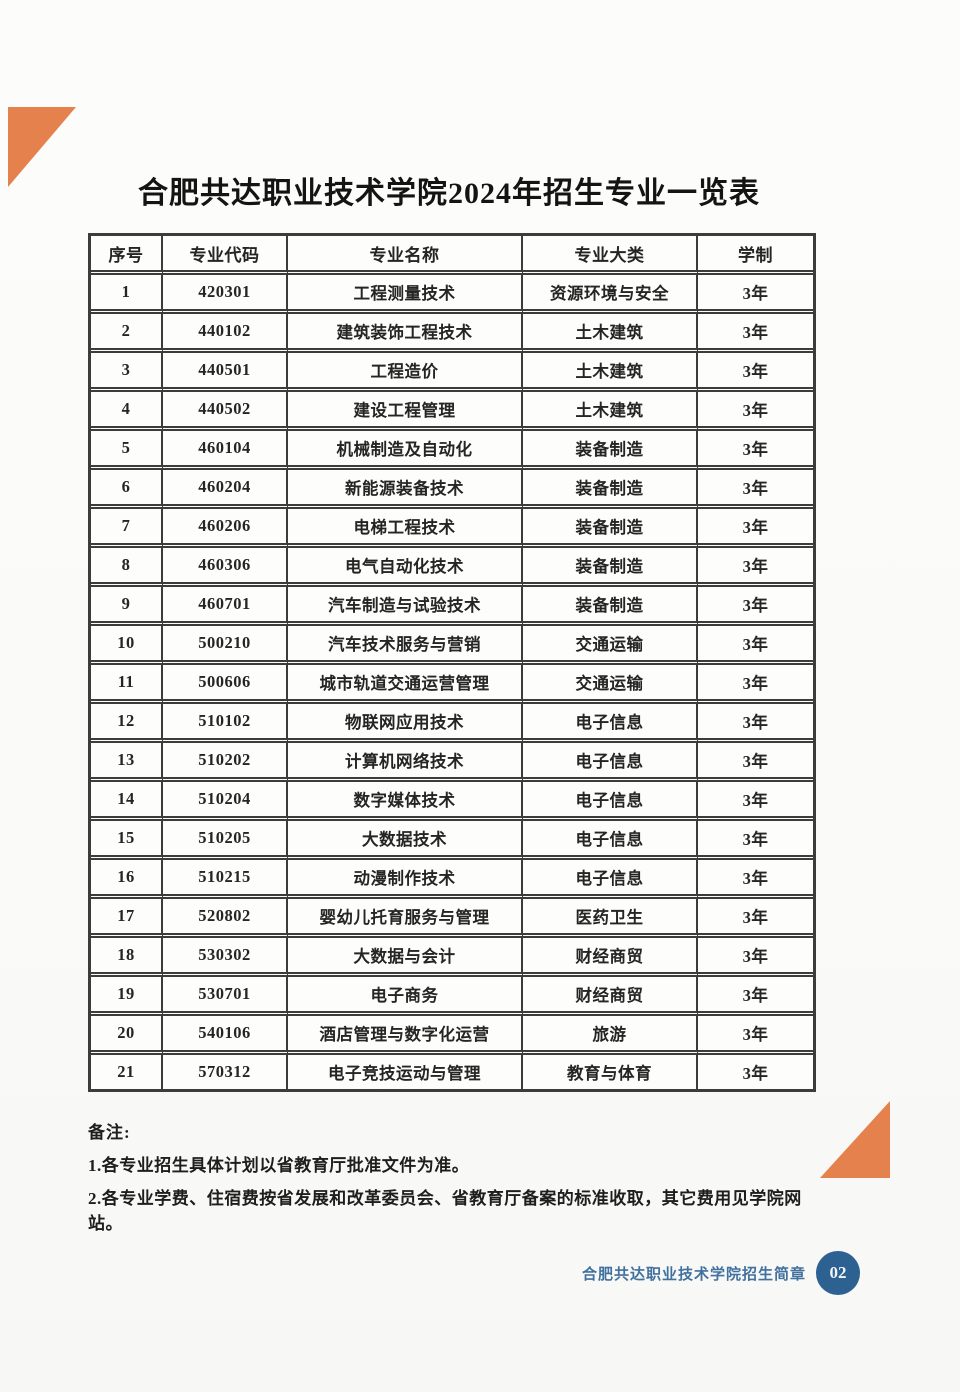  Describe the element at coordinates (405, 645) in the screenshot. I see `table-cell: 汽车技术服务与营销` at that location.